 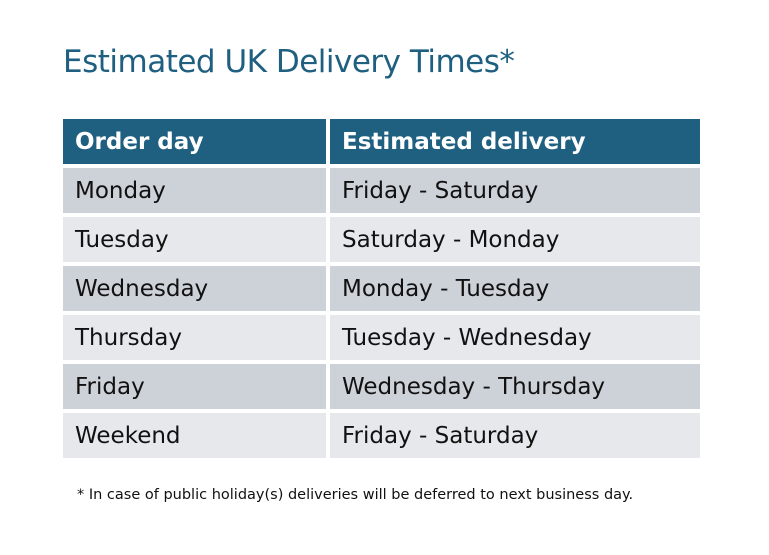 I want to click on column-header-order-day: Order day, so click(x=194, y=141).